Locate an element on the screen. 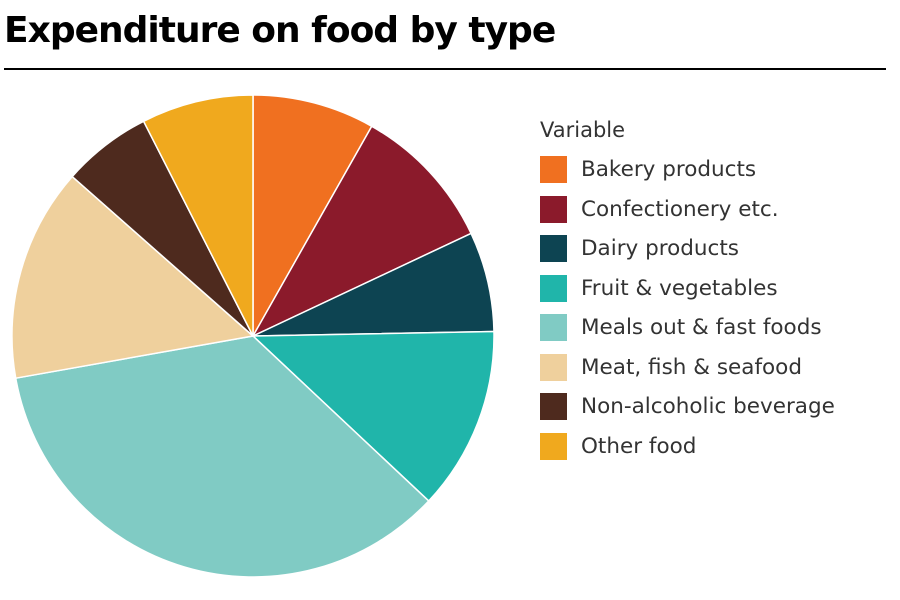 This screenshot has height=600, width=900. legend-item: Meals out & fast foods is located at coordinates (687, 328).